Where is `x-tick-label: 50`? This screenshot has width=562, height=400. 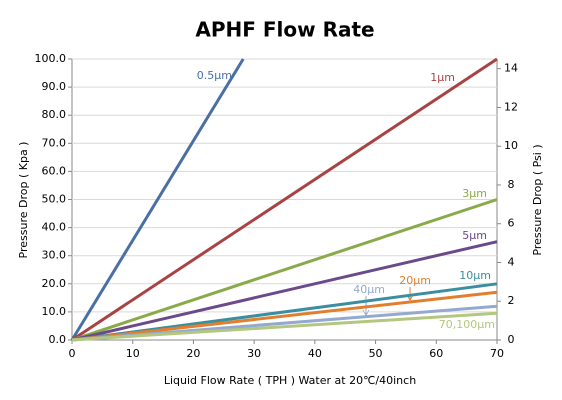
x-tick-label: 50 is located at coordinates (376, 353).